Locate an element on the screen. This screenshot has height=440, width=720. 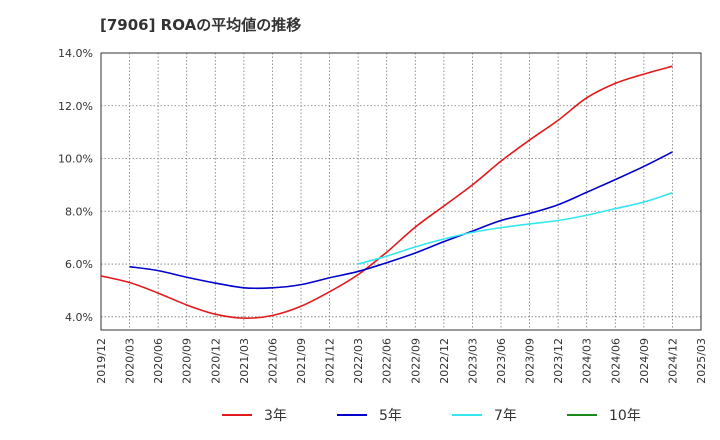
x-tick-label: 2020/12 is located at coordinates (215, 361).